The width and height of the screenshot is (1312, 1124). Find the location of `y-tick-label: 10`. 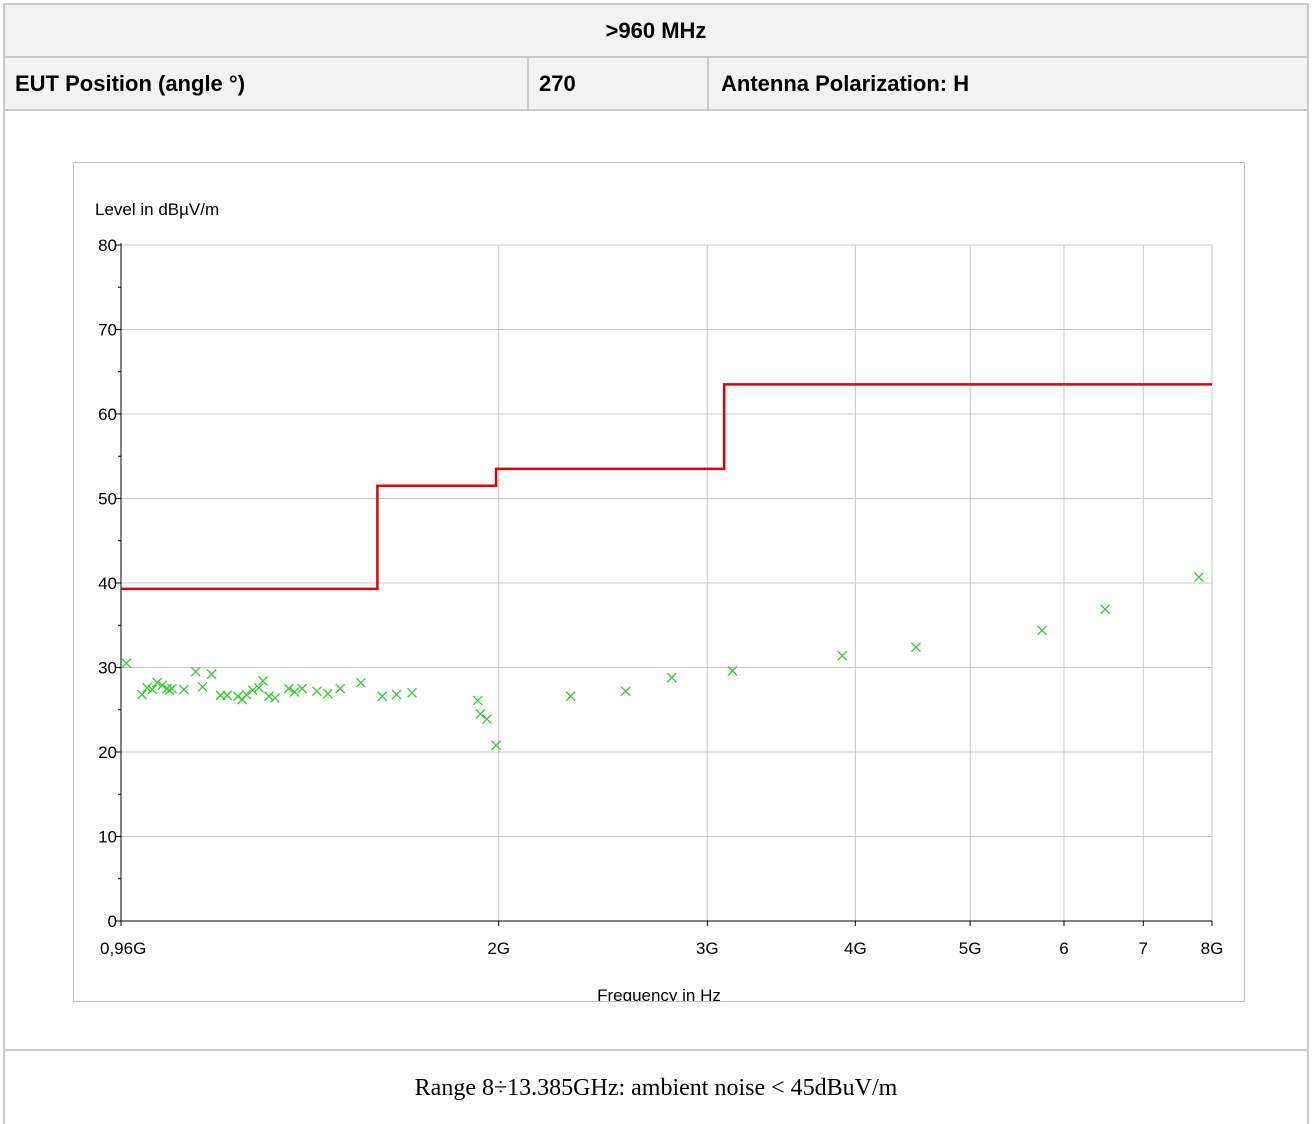

y-tick-label: 10 is located at coordinates (107, 837).